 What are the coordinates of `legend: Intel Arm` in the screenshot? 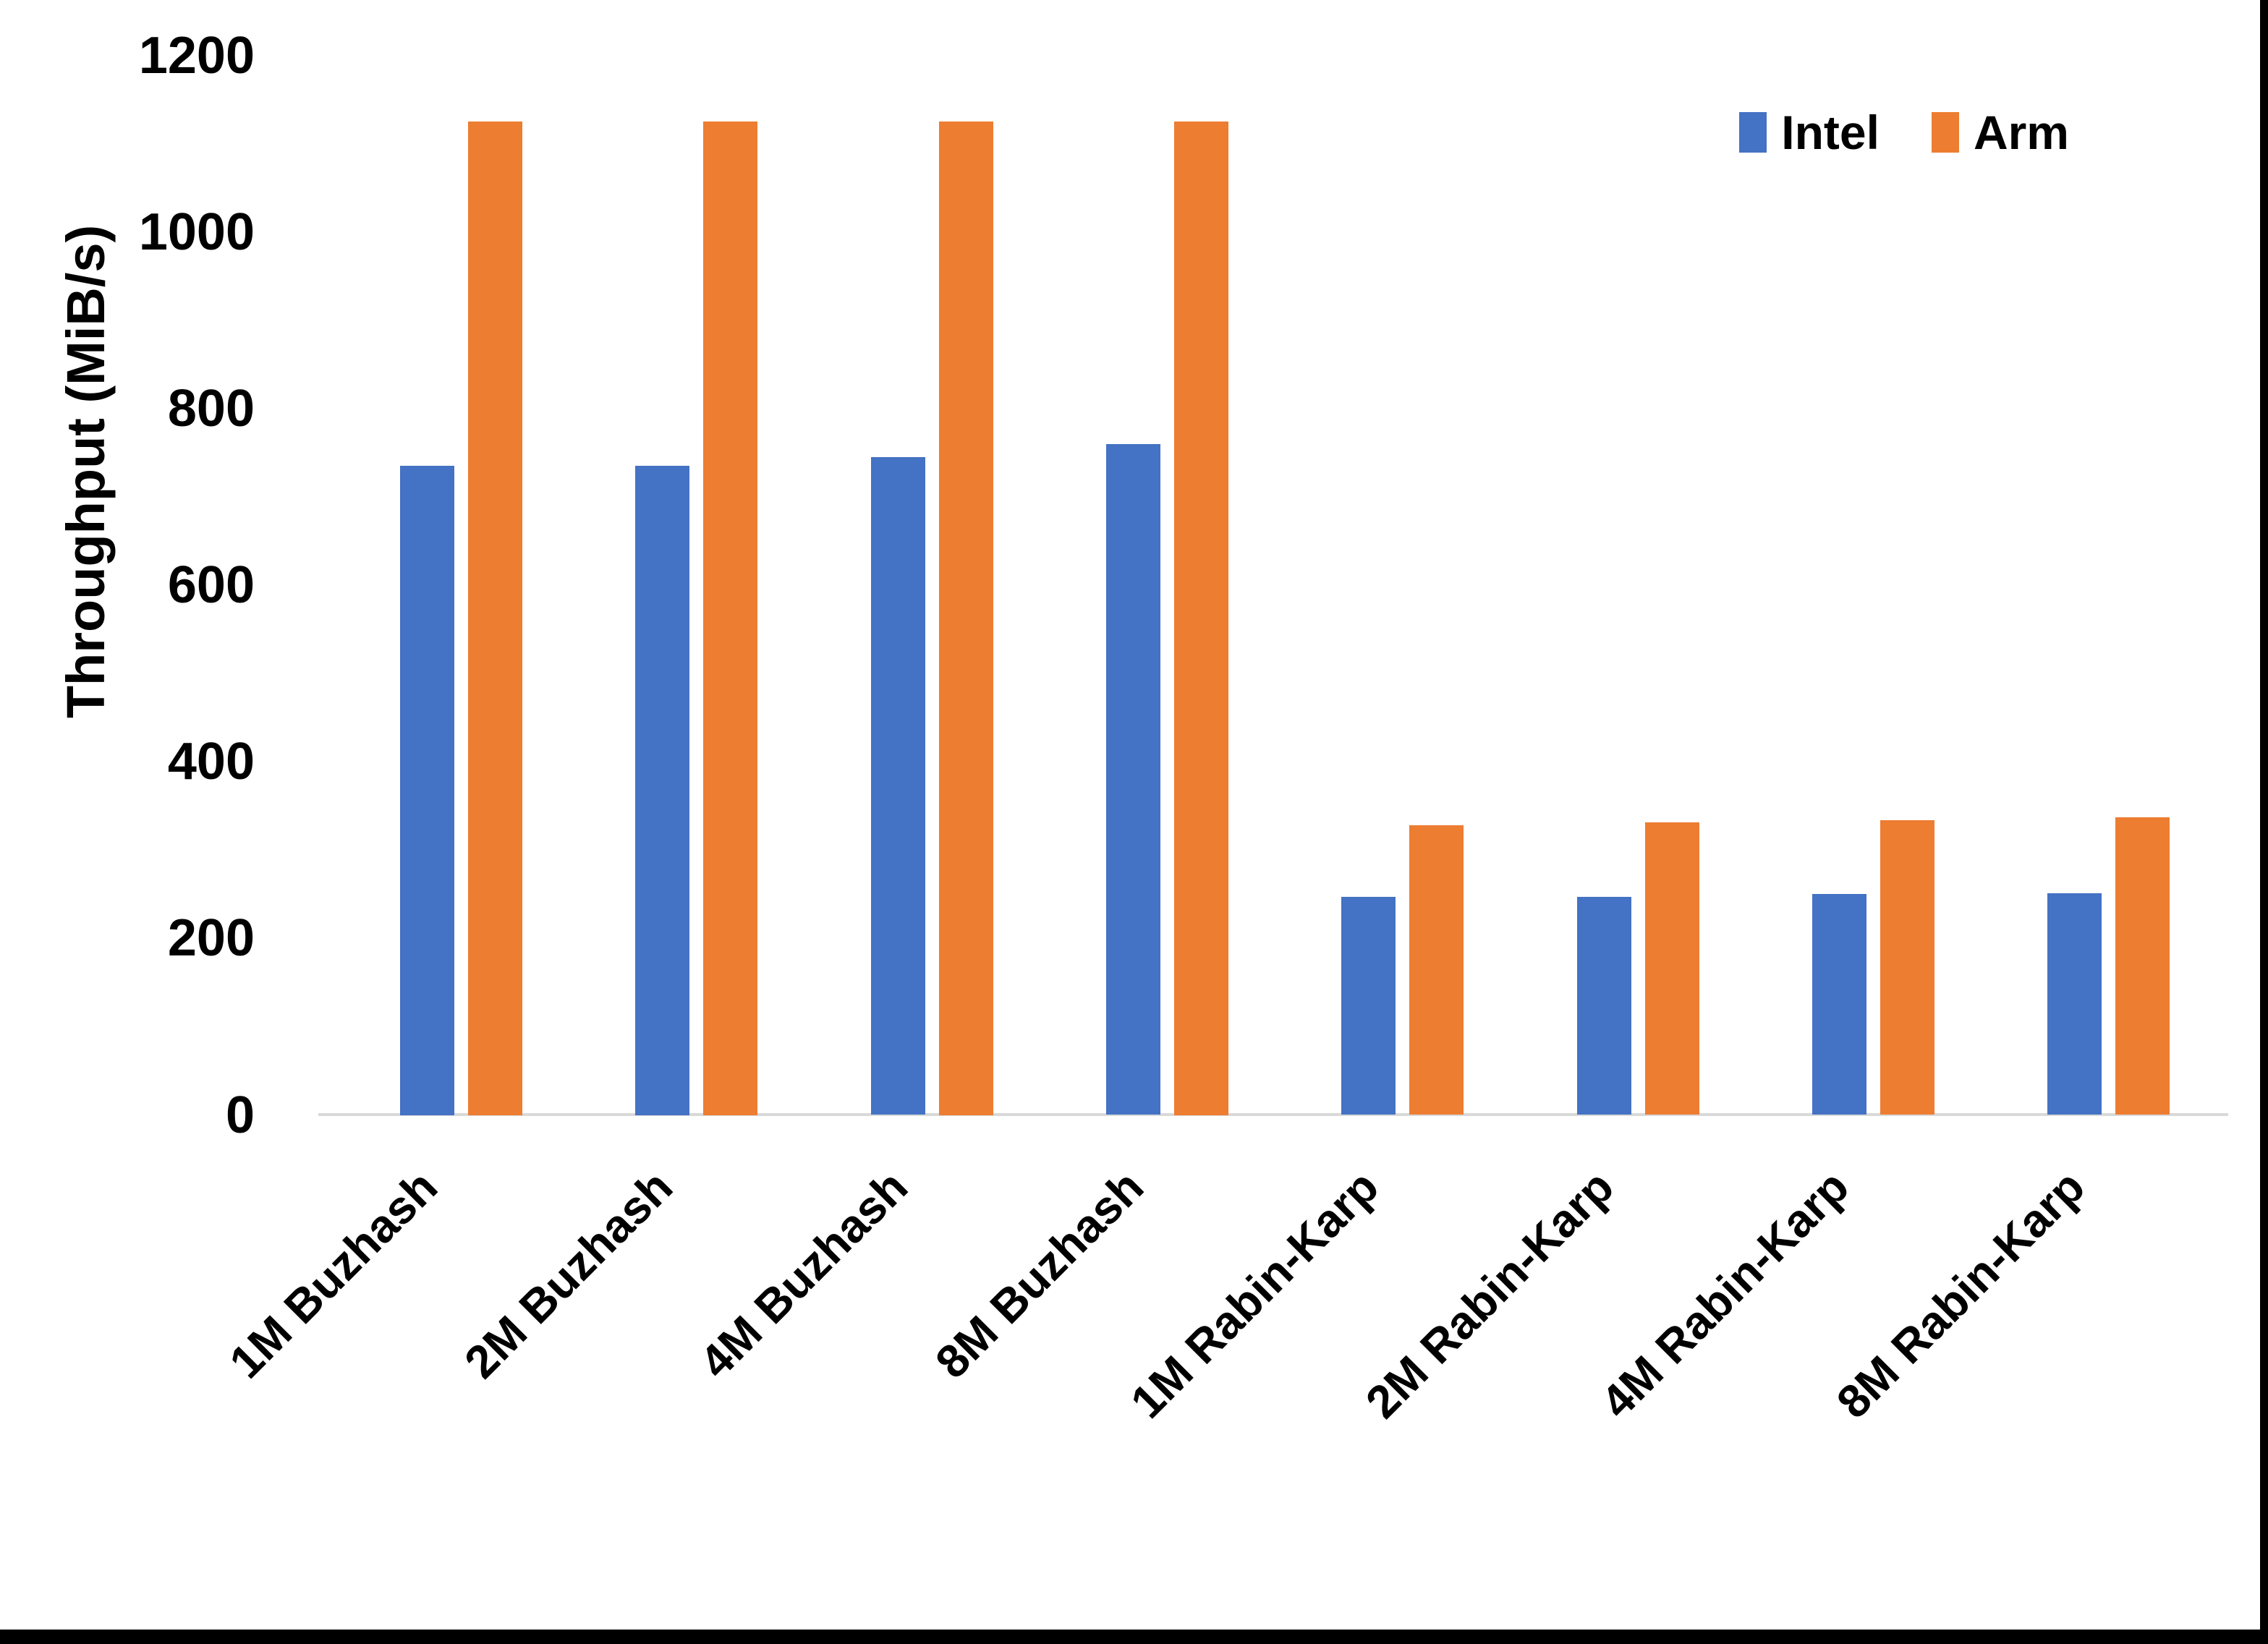 It's located at (1904, 132).